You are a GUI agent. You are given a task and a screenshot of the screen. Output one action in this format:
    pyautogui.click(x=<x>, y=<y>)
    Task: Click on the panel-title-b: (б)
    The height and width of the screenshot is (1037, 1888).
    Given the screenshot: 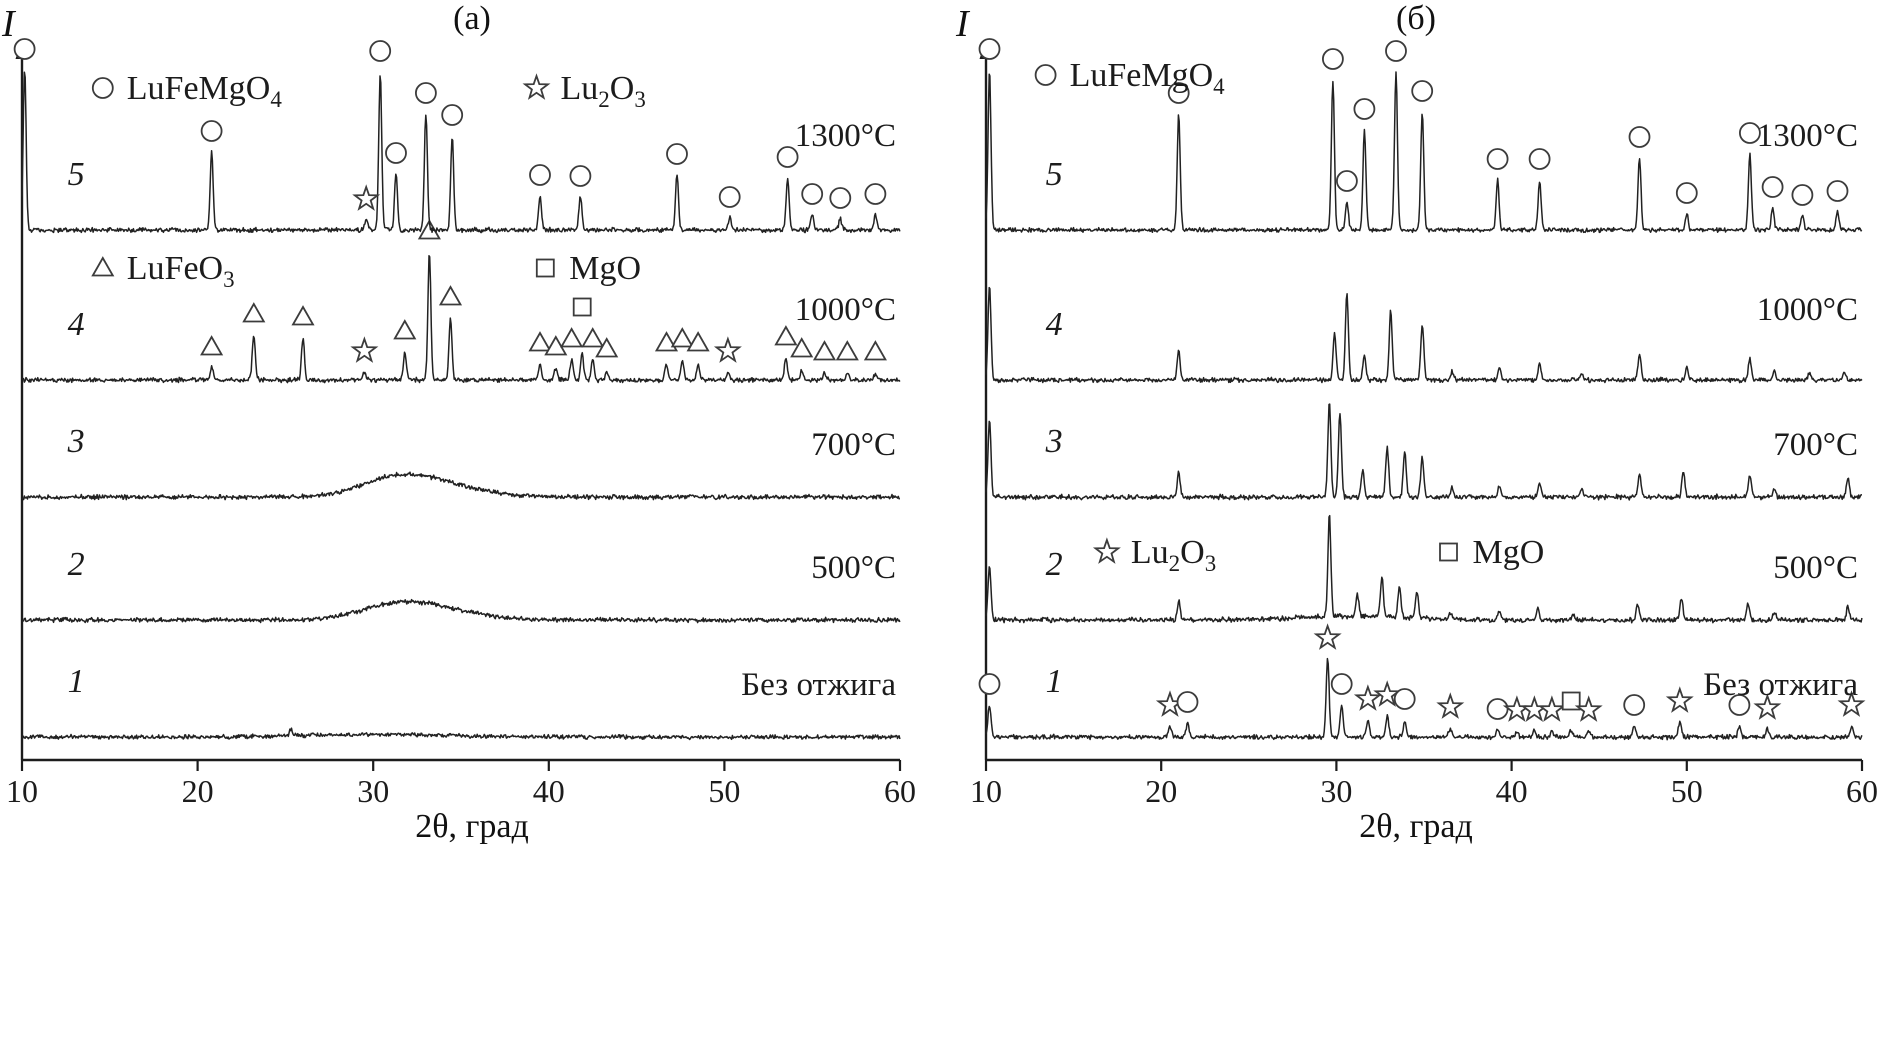 What is the action you would take?
    pyautogui.click(x=1416, y=18)
    